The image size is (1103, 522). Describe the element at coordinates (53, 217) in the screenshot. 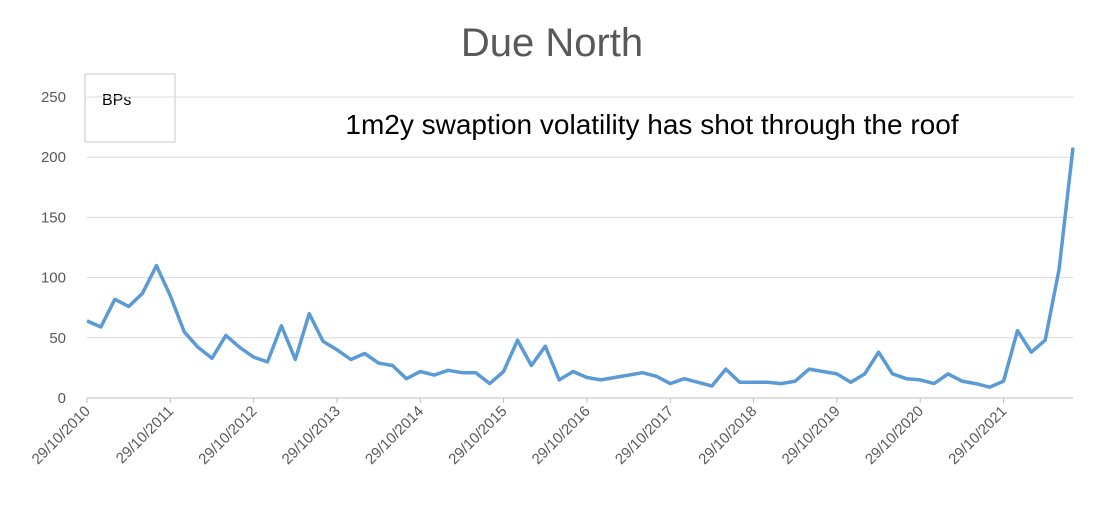

I see `y-tick-label: 150` at that location.